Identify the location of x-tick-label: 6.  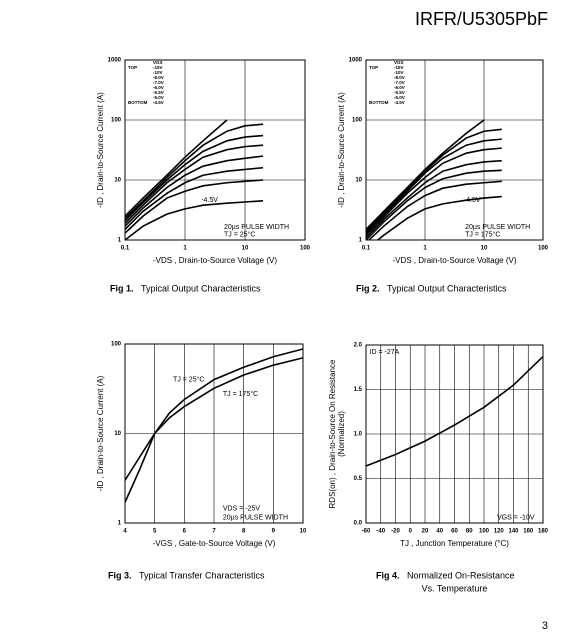
(185, 532).